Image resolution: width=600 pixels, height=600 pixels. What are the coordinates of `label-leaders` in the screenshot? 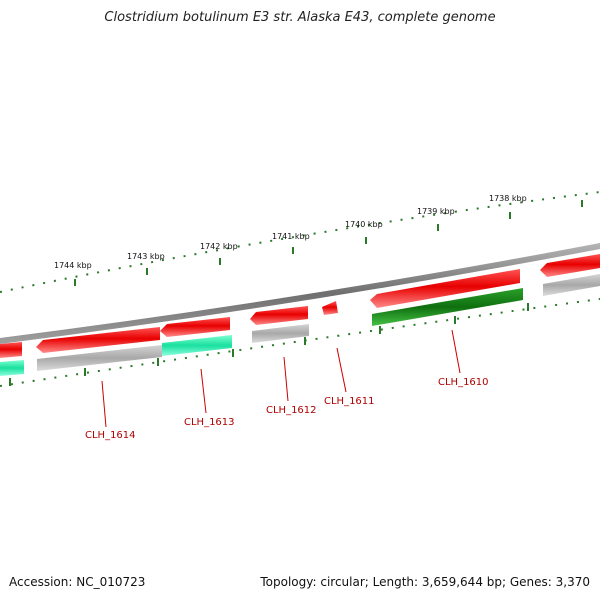 It's located at (281, 378).